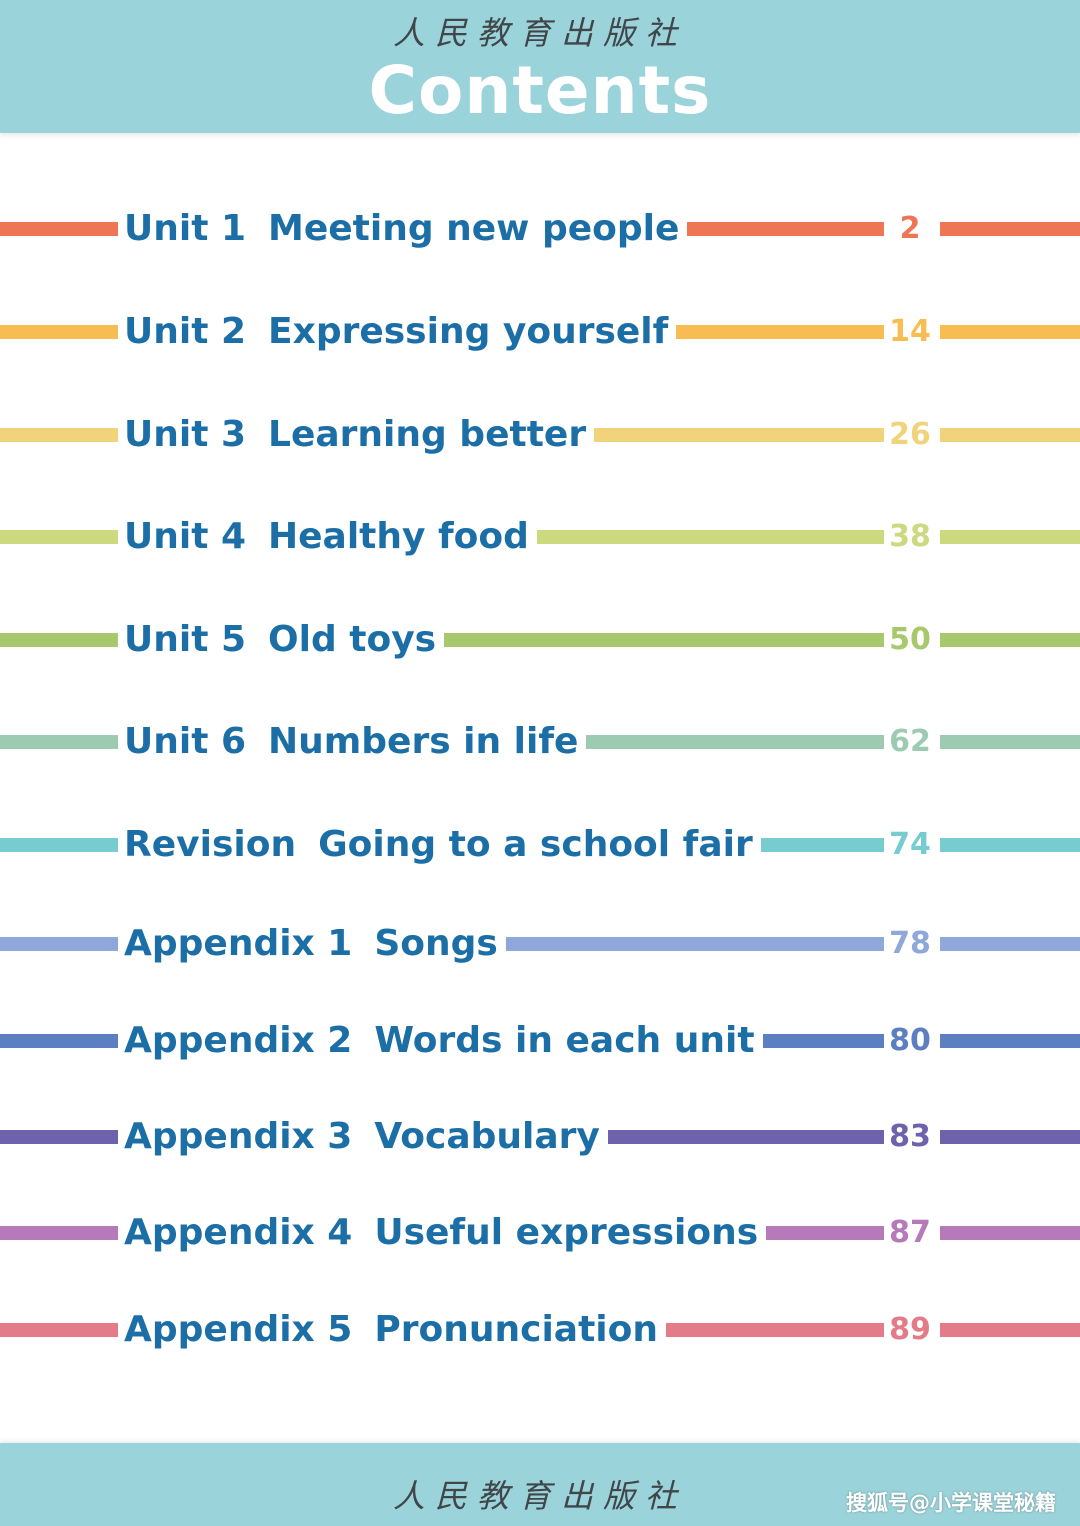 The image size is (1080, 1526). I want to click on entry-title: Learning better, so click(427, 434).